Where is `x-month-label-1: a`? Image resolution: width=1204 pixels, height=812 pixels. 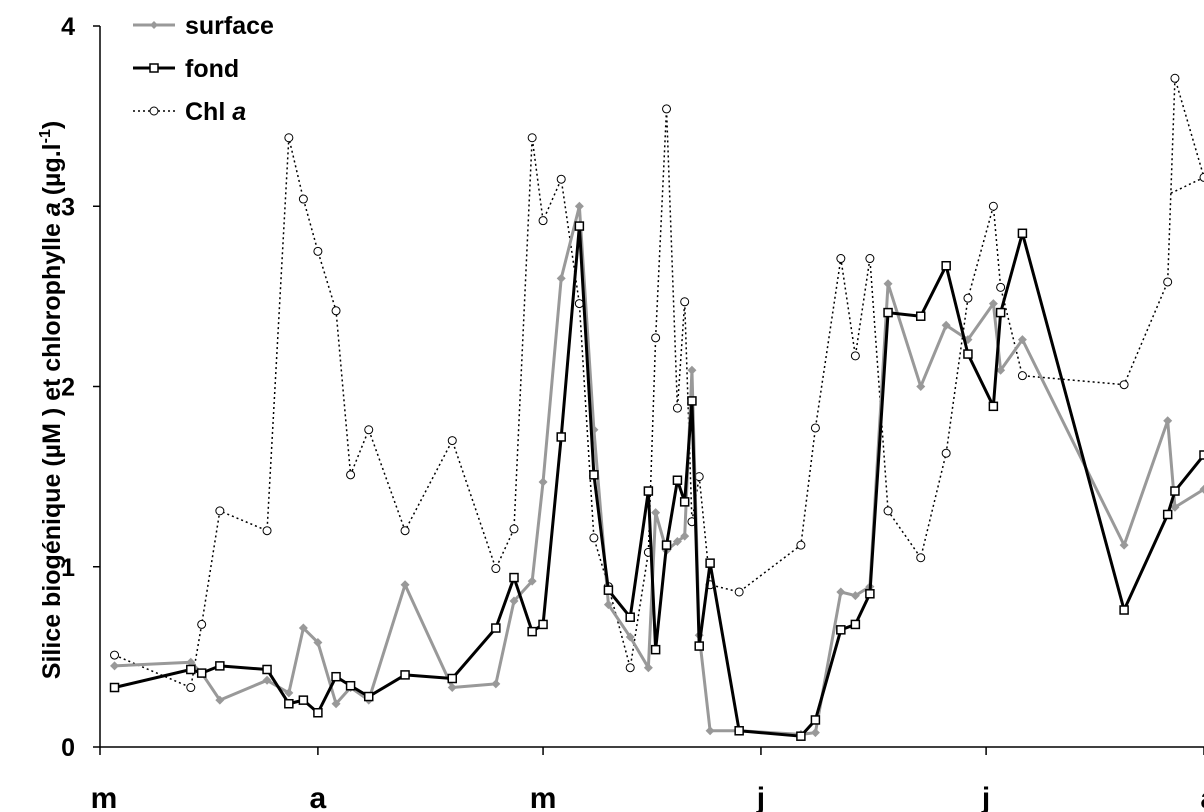
x-month-label-1: a is located at coordinates (318, 797).